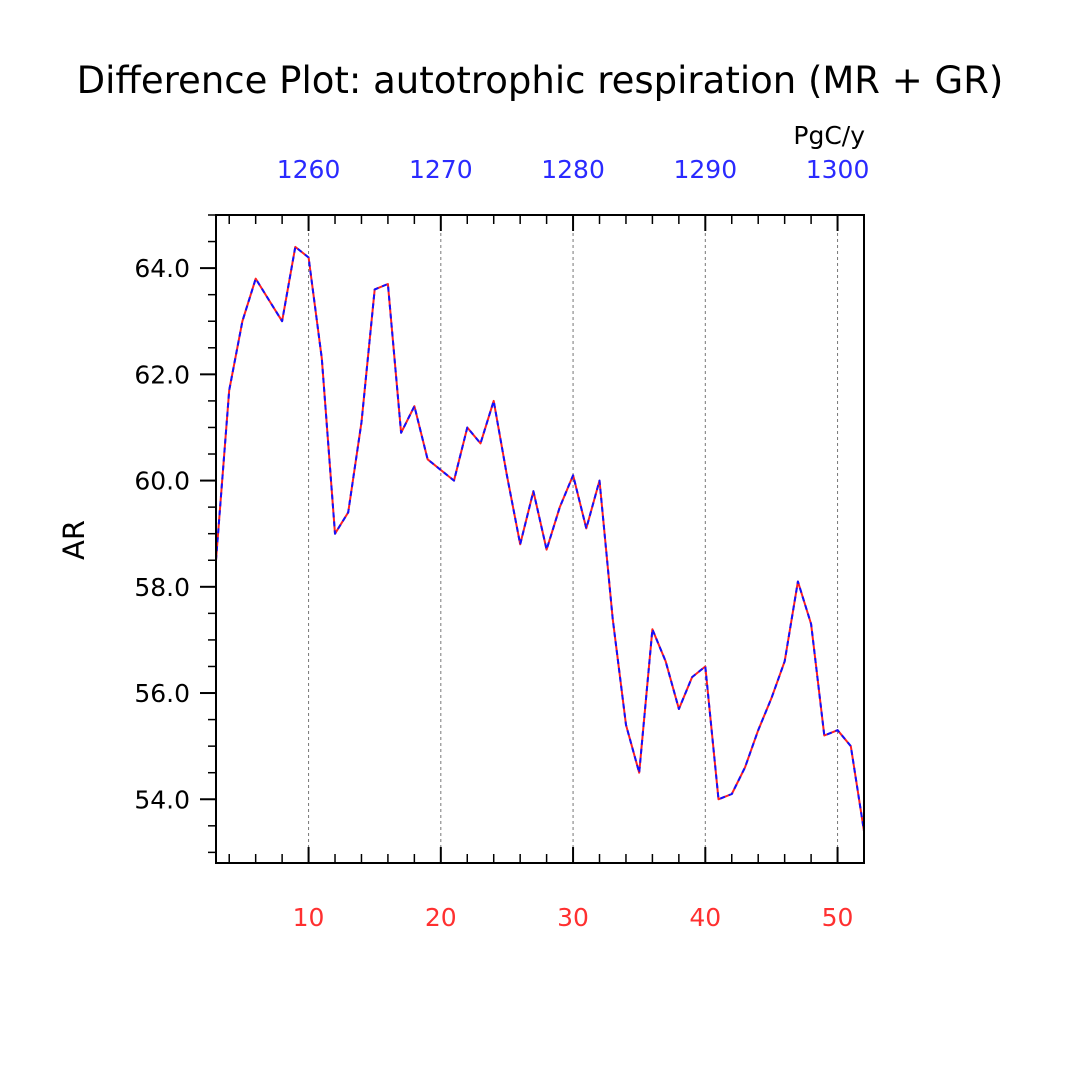  I want to click on x-tick-labels-bottom: 10 20 30 40 50, so click(573, 917).